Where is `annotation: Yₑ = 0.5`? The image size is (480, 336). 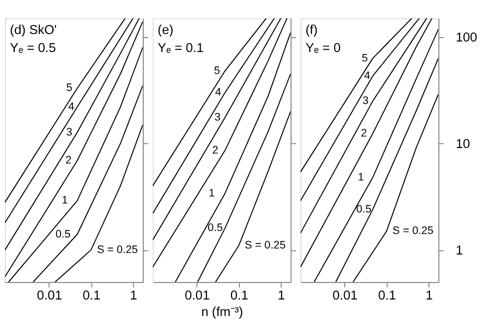 annotation: Yₑ = 0.5 is located at coordinates (33, 47).